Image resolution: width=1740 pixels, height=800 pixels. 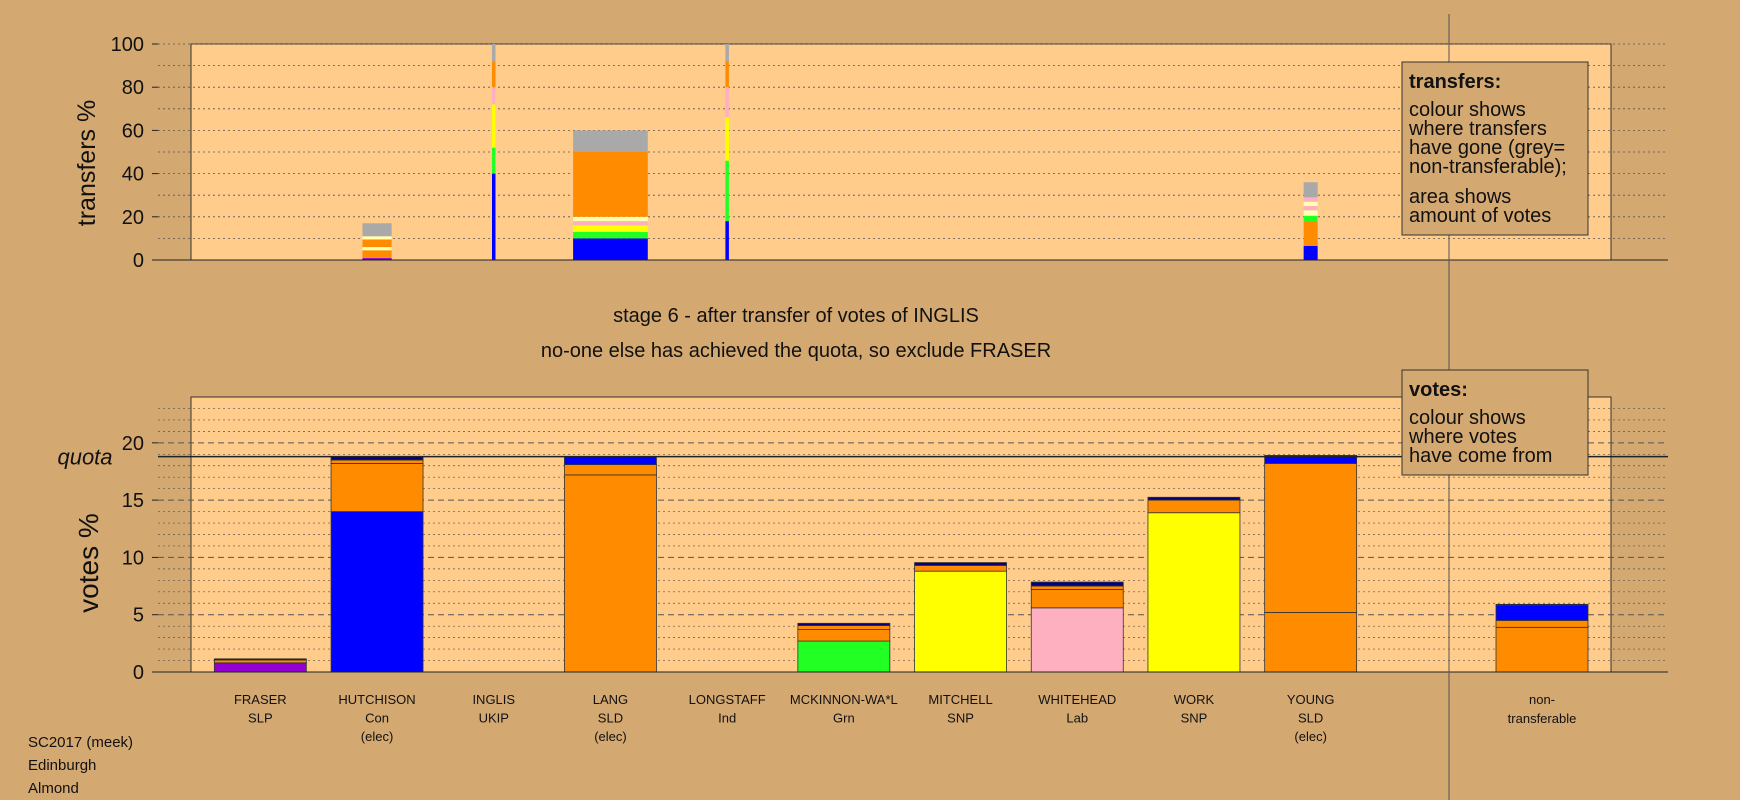 I want to click on nontransferable-label-line1: non-, so click(x=1542, y=699).